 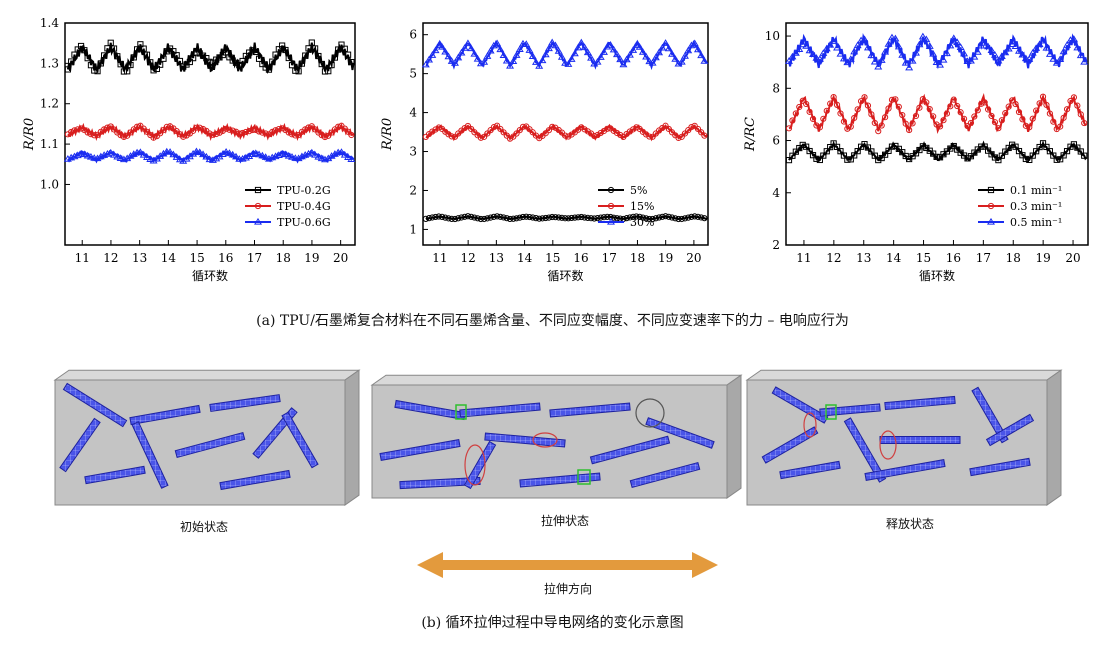 What do you see at coordinates (82, 258) in the screenshot?
I see `x-tick-label: 11` at bounding box center [82, 258].